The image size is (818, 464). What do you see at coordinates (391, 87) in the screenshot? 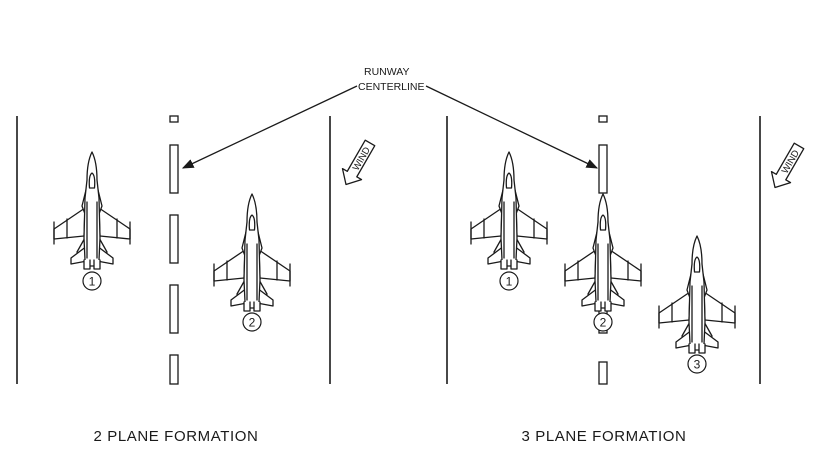
I see `callout-label-line2: CENTERLINE` at bounding box center [391, 87].